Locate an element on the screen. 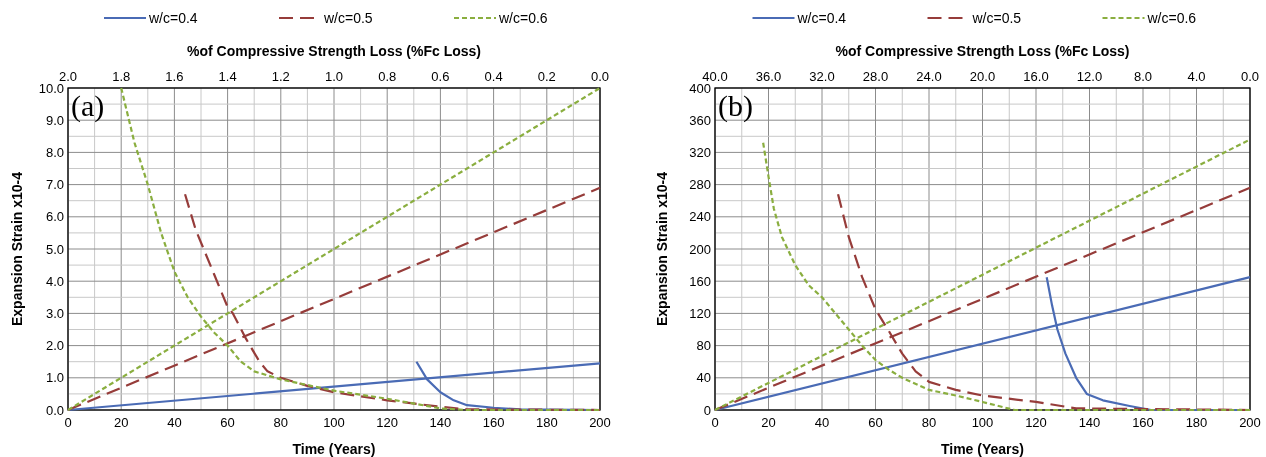 The height and width of the screenshot is (457, 1266). annotation: (b) is located at coordinates (735, 106).